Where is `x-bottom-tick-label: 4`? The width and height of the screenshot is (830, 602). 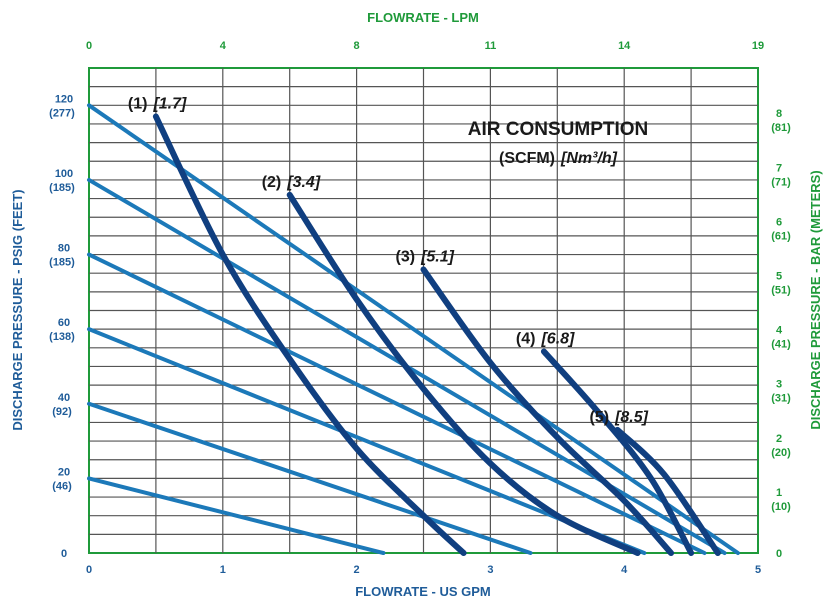
x-bottom-tick-label: 4 is located at coordinates (624, 570).